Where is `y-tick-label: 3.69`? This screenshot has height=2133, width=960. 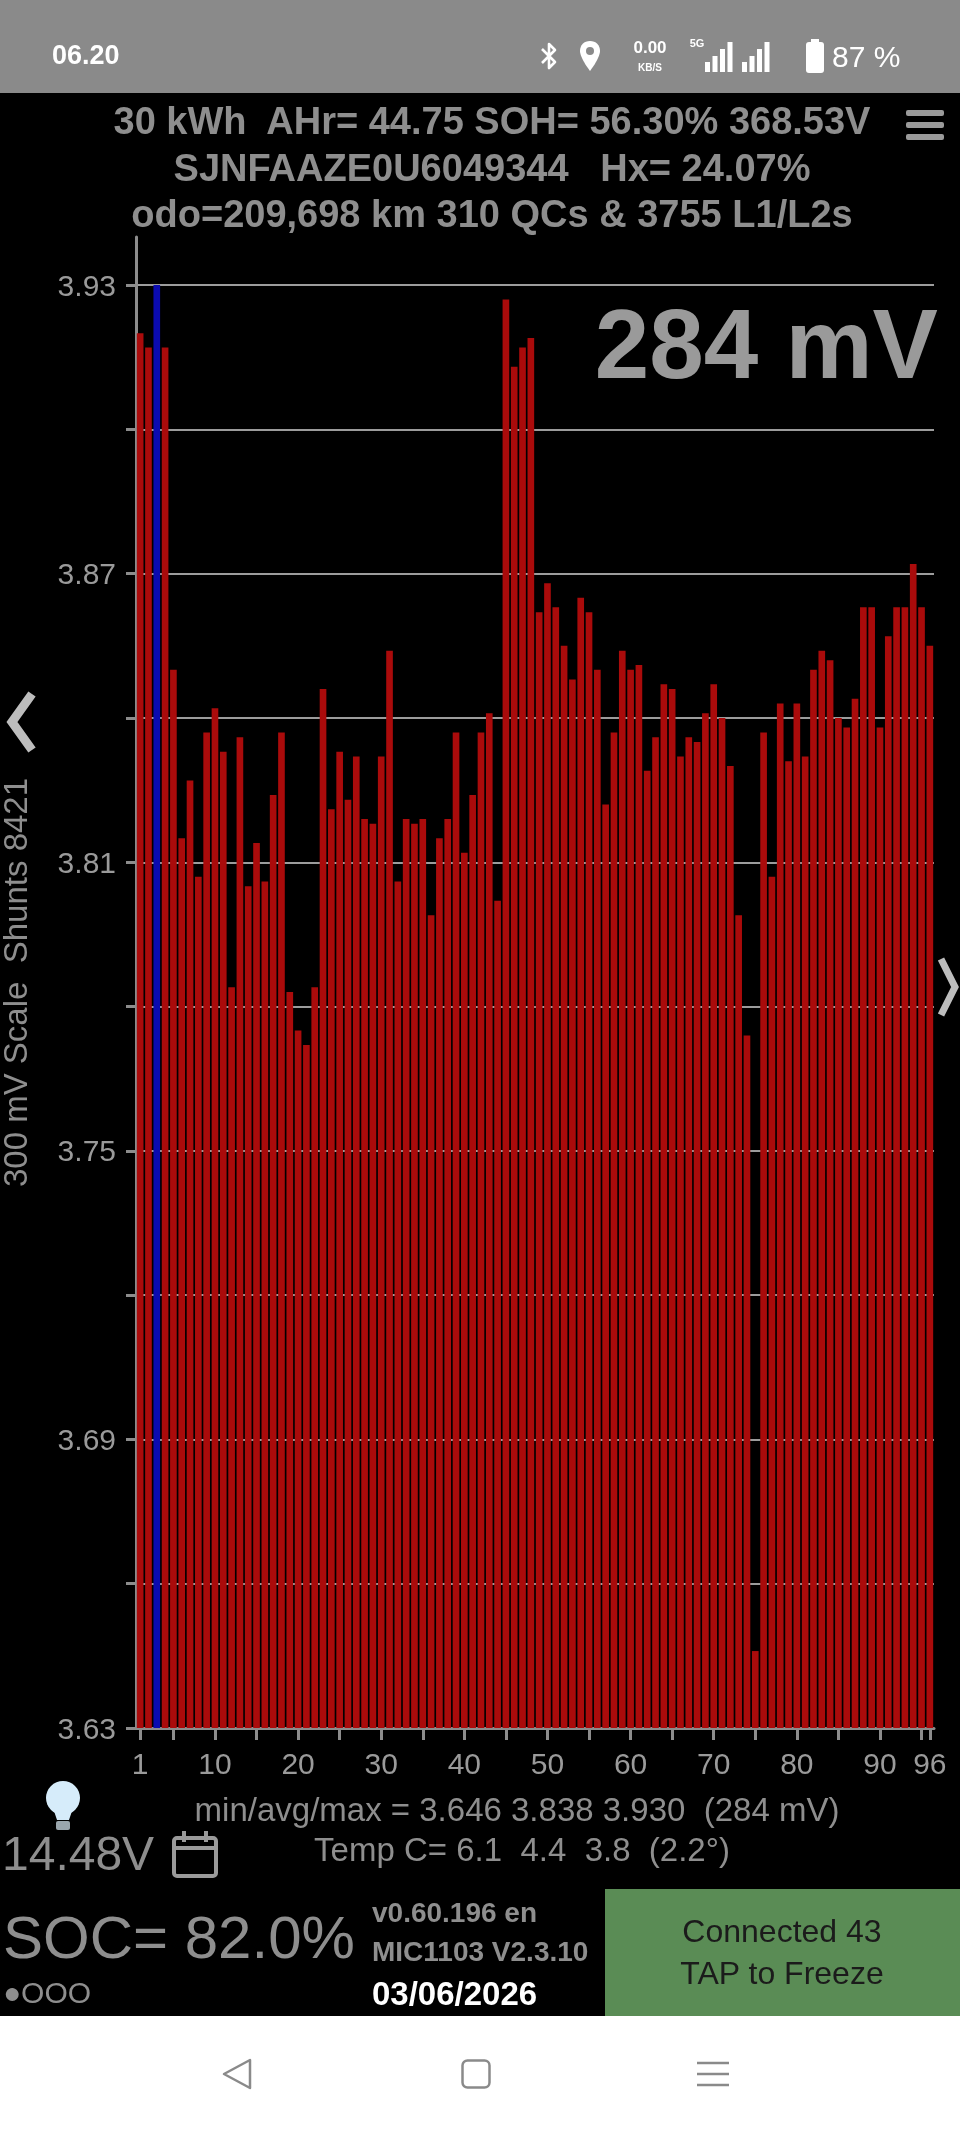
y-tick-label: 3.69 is located at coordinates (86, 1439).